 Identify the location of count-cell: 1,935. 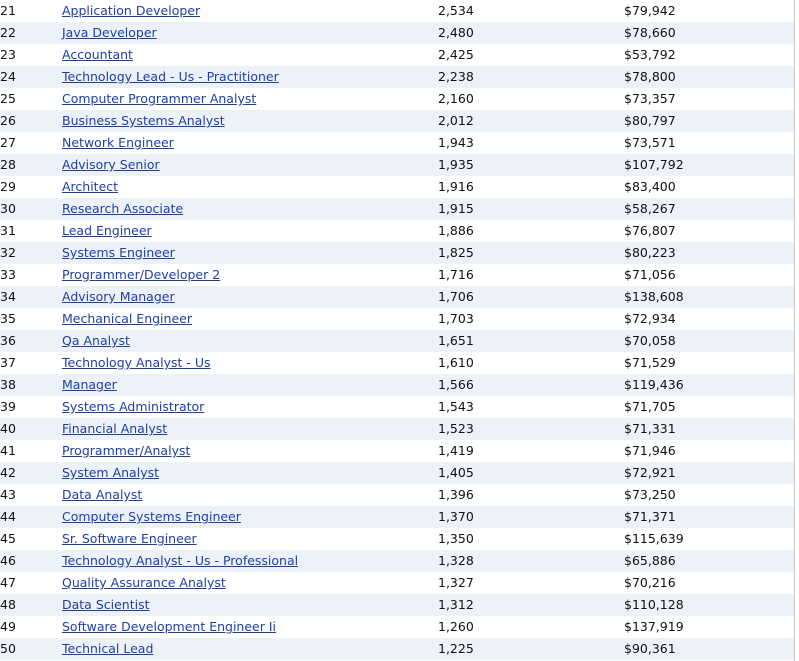
(456, 164).